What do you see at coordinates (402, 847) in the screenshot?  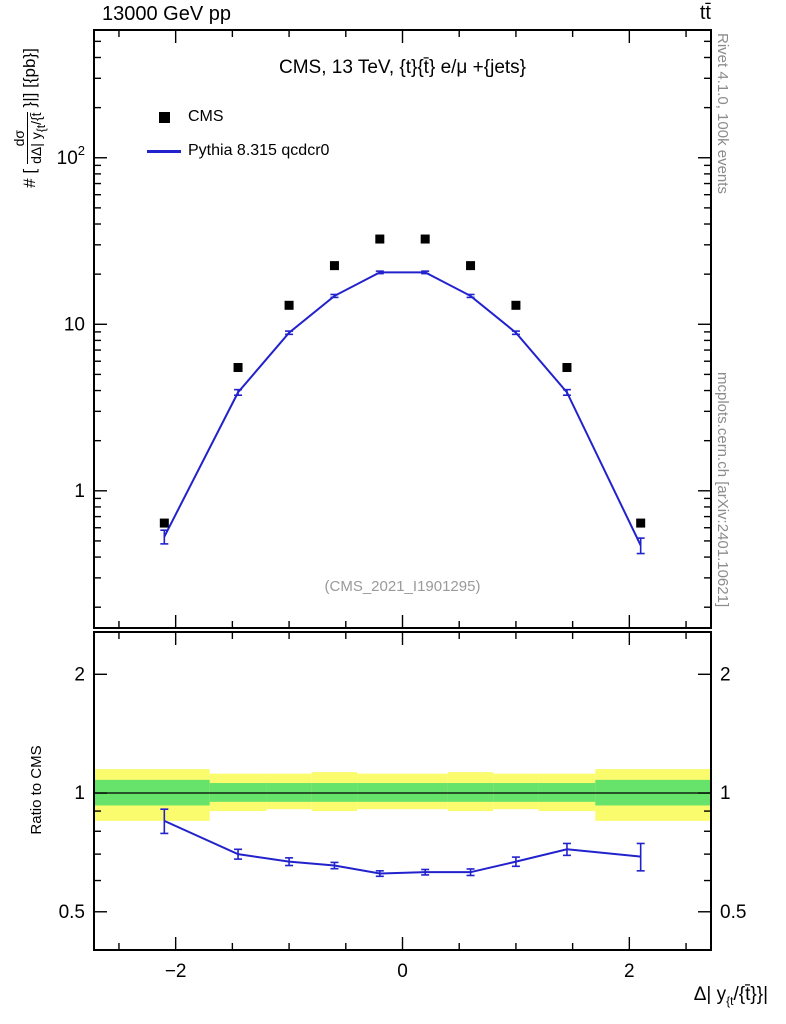 I see `ratio-line` at bounding box center [402, 847].